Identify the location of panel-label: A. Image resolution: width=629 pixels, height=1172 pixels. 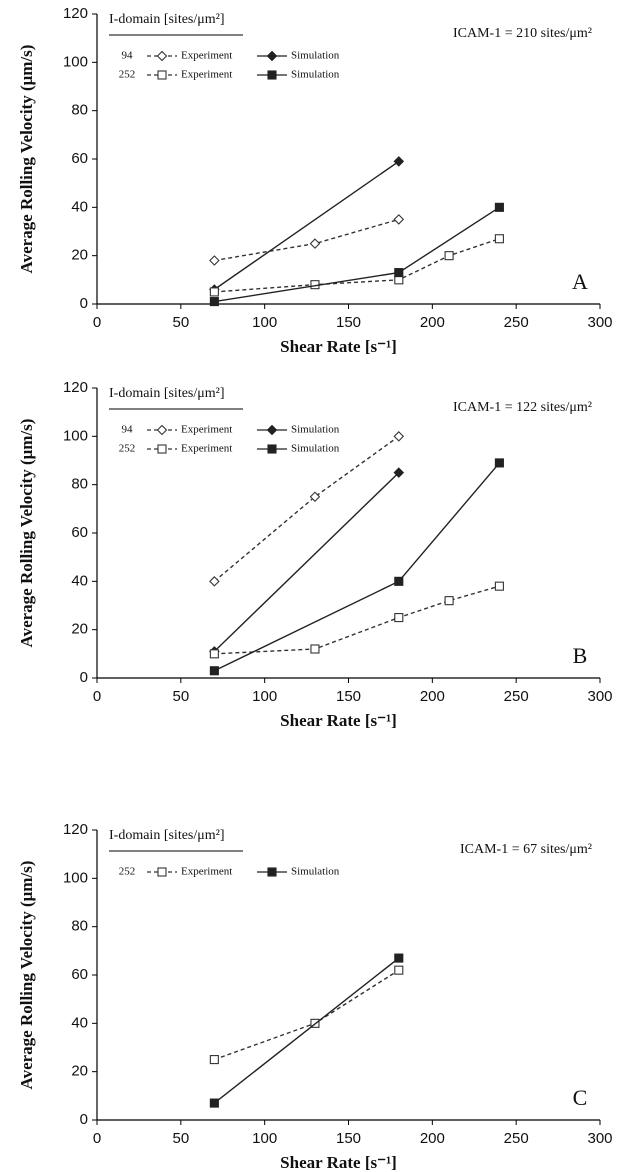
(580, 281).